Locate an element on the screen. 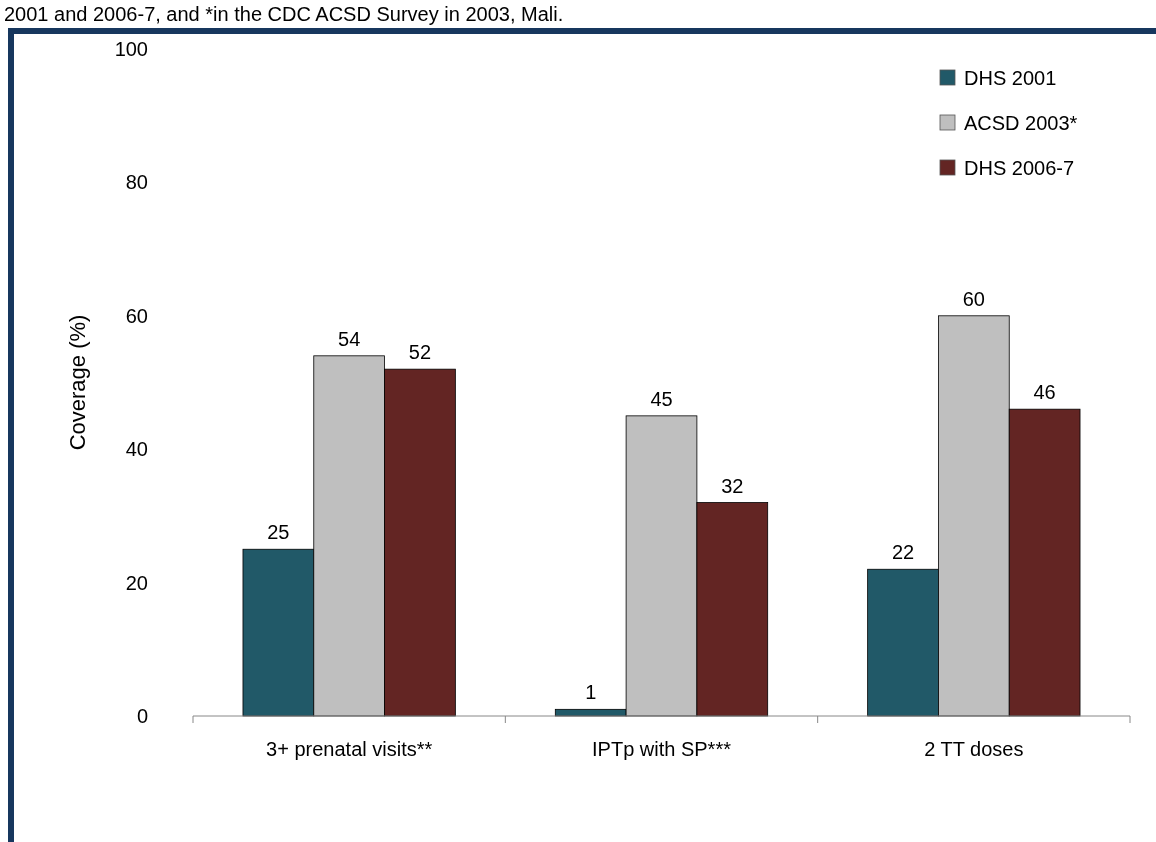  data-label: 22 is located at coordinates (903, 552).